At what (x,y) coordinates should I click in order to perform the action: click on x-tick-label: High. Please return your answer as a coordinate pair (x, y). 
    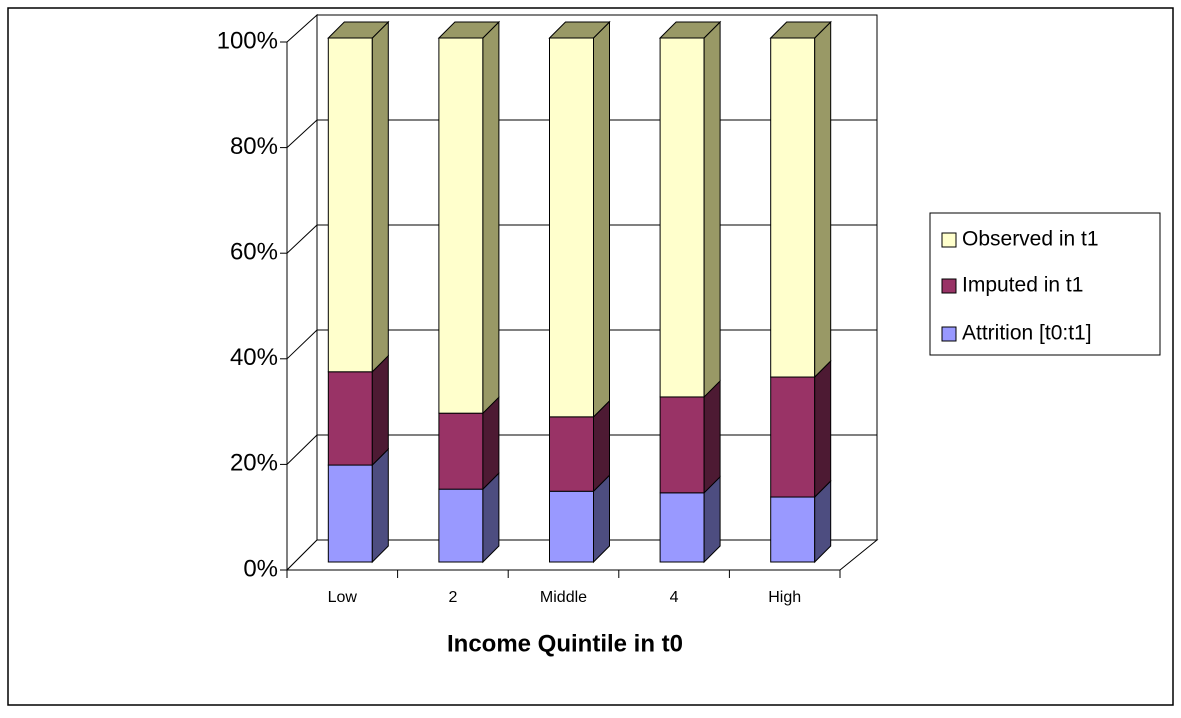
    Looking at the image, I should click on (784, 597).